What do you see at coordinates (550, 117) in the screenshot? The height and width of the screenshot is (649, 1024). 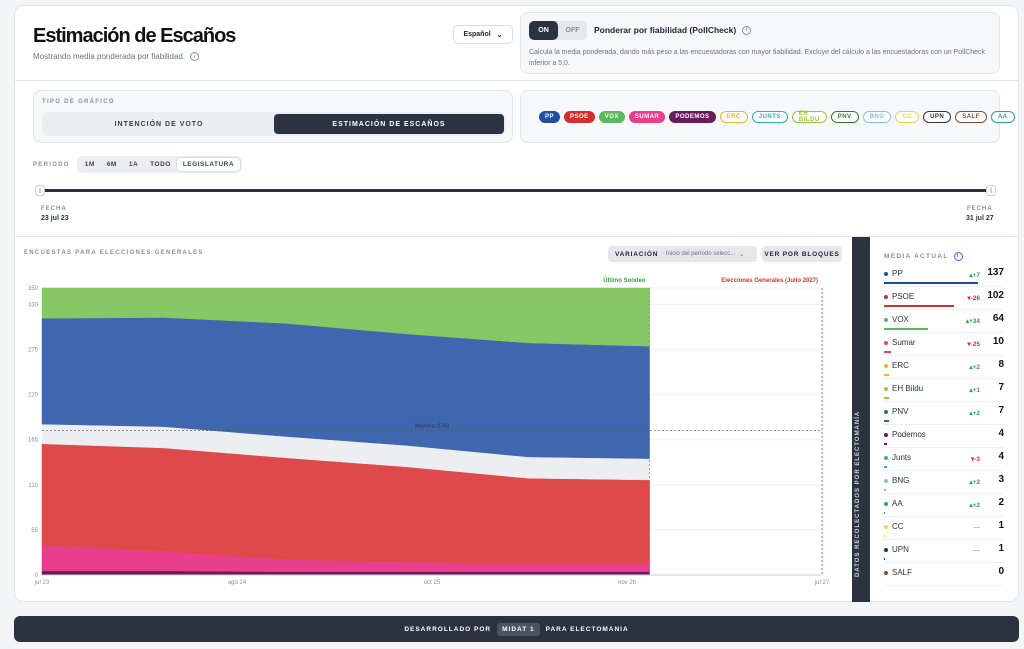 I see `party-chip-pp: PP` at bounding box center [550, 117].